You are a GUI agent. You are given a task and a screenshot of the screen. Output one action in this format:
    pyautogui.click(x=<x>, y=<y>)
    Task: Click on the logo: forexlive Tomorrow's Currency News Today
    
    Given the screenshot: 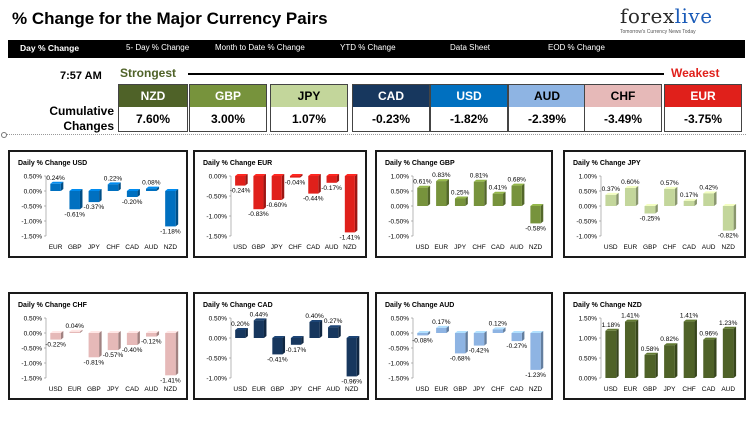 What is the action you would take?
    pyautogui.click(x=682, y=22)
    